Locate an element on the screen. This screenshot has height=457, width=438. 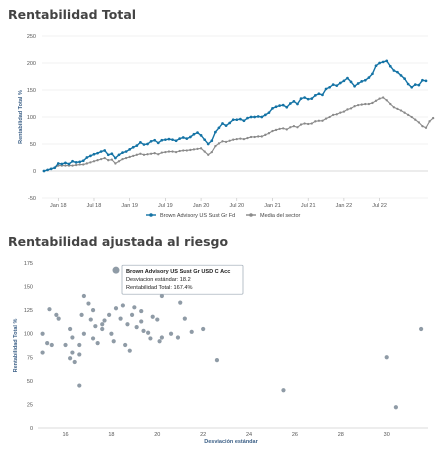
tooltip-box is located at coordinates (182, 279).